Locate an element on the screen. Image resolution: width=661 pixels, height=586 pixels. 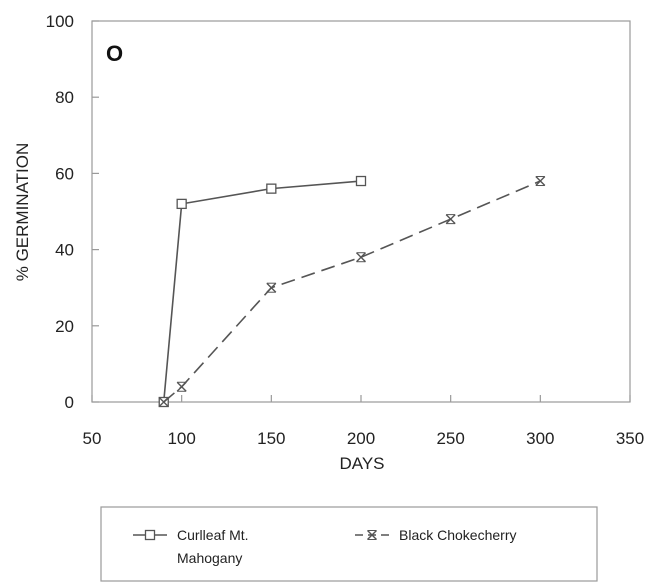
x-tick-label: 150 is located at coordinates (271, 438).